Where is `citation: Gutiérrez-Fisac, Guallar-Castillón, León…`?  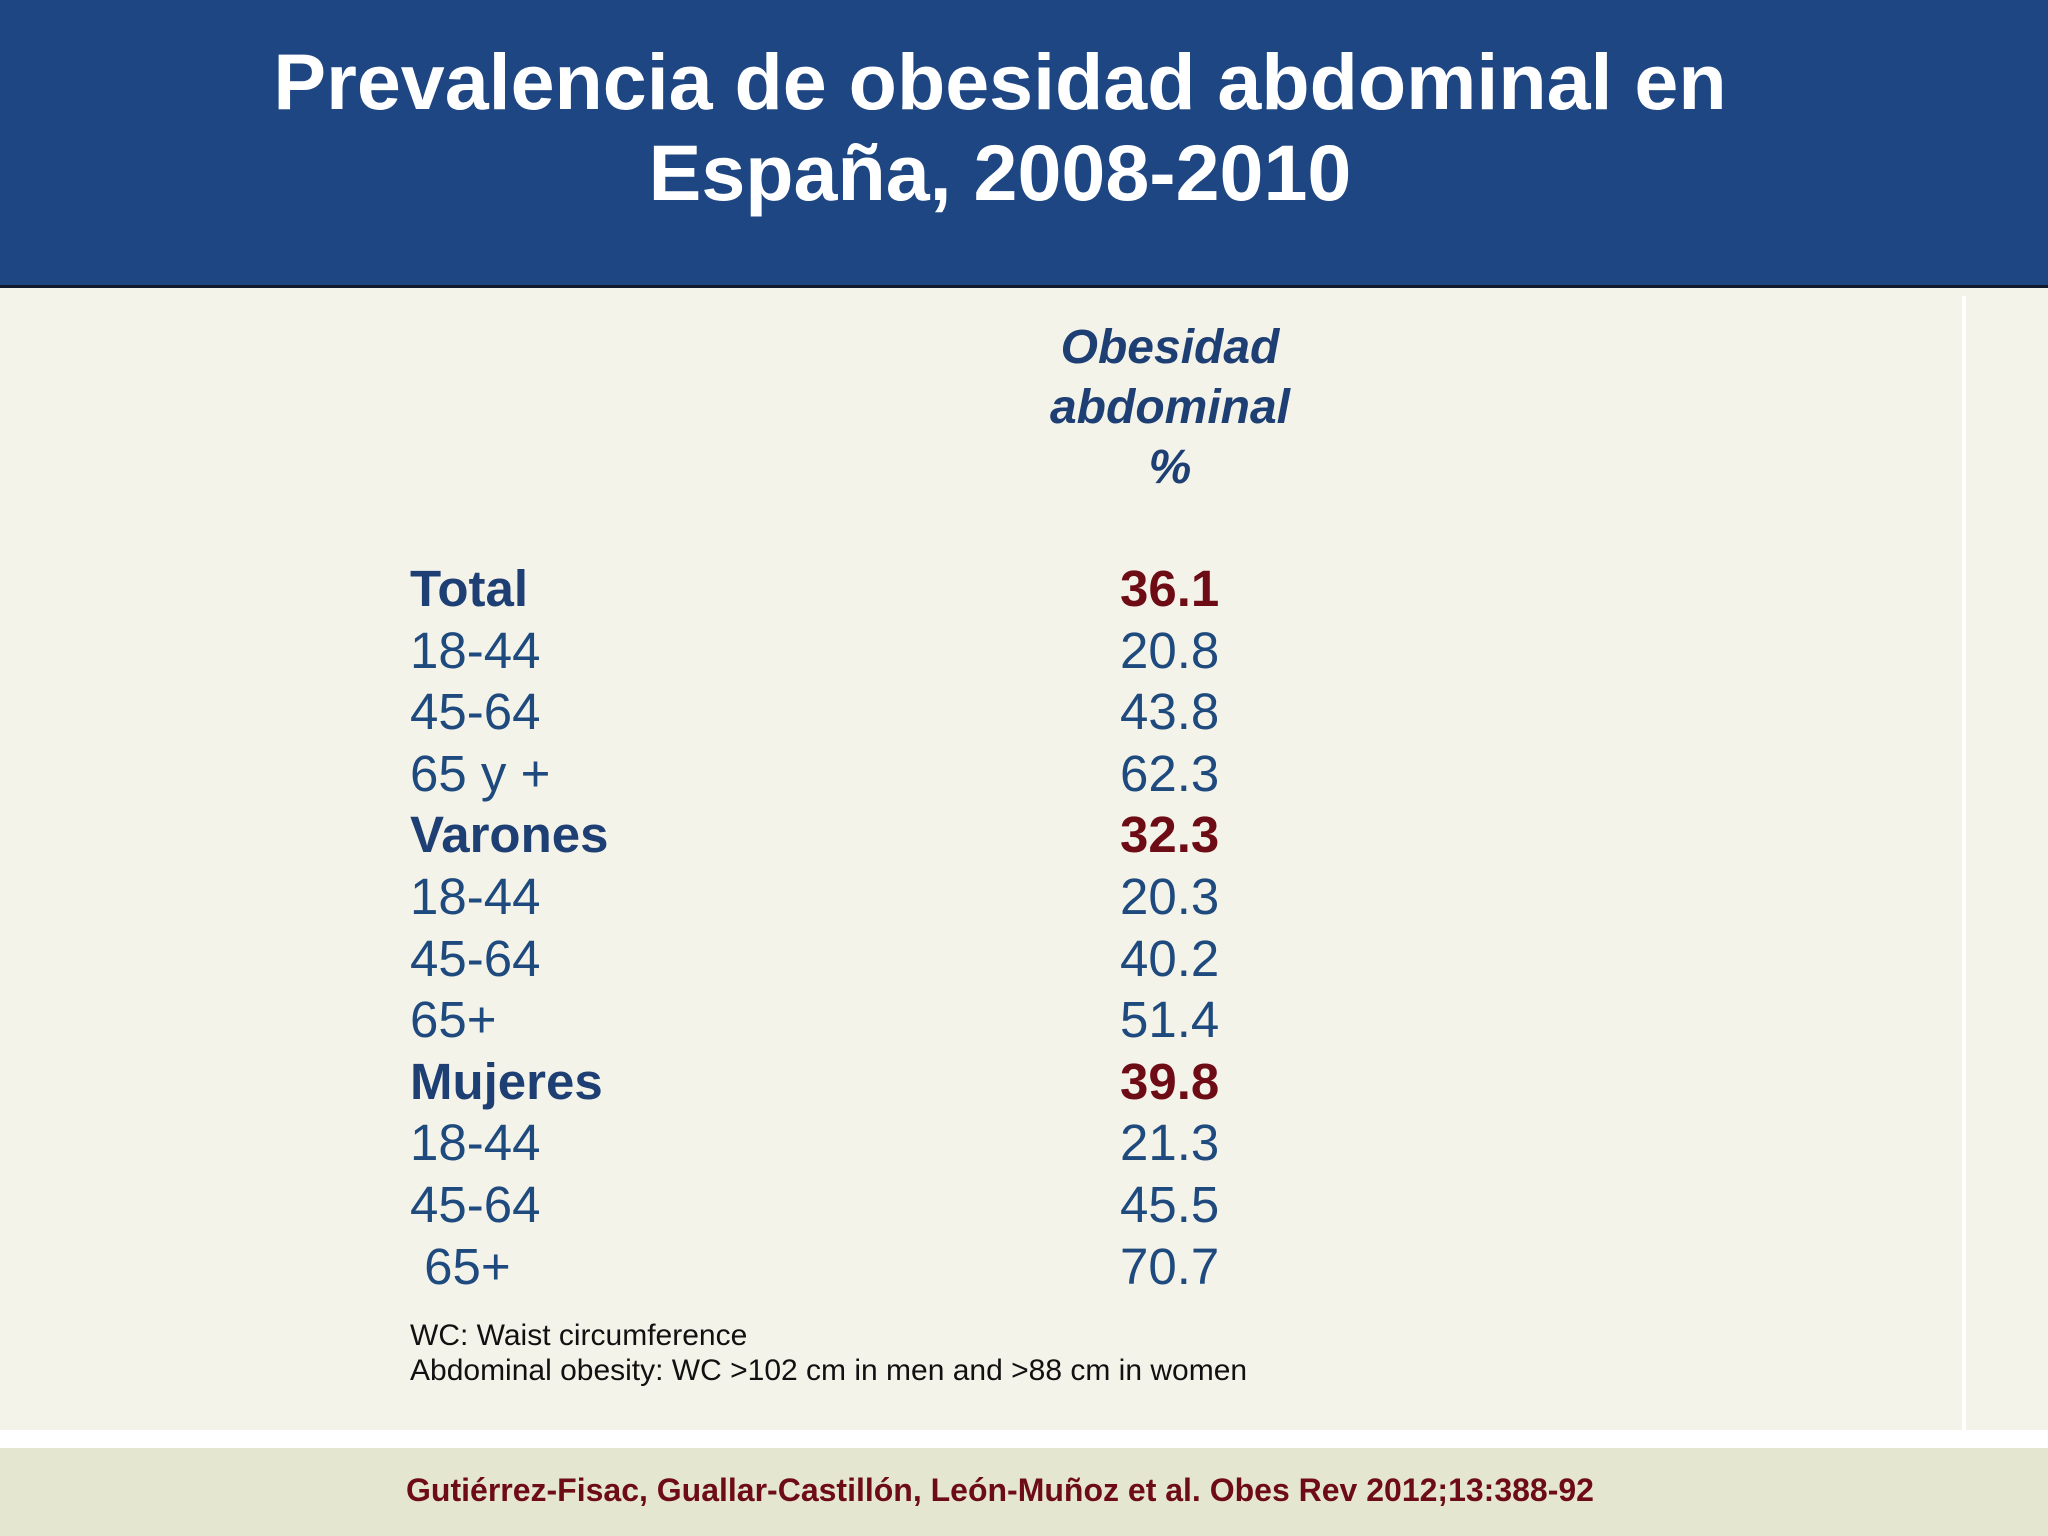 citation: Gutiérrez-Fisac, Guallar-Castillón, León… is located at coordinates (1000, 1490).